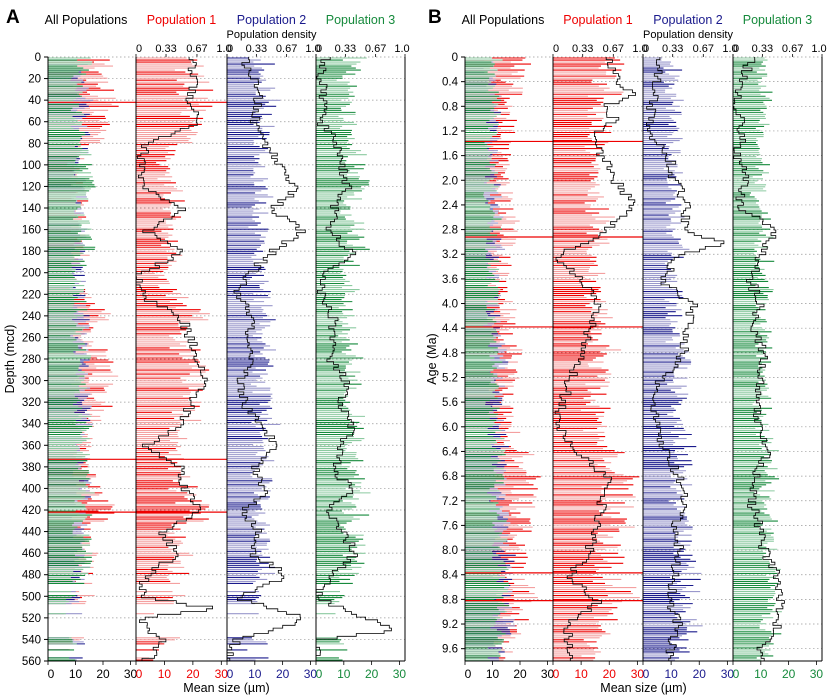 This screenshot has width=830, height=700. I want to click on y-tick-label: 120, so click(31, 187).